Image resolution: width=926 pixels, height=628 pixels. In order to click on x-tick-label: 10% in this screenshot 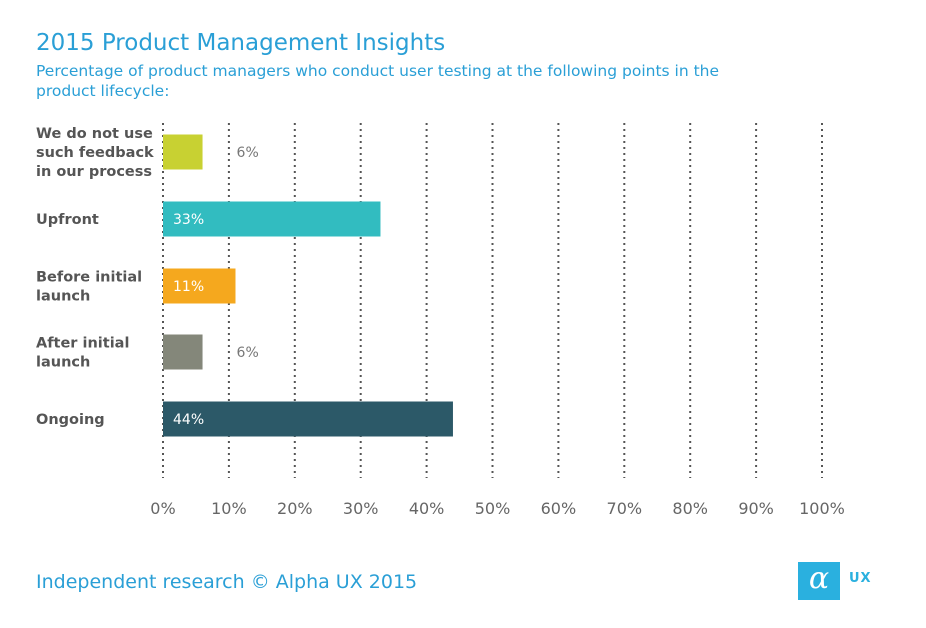, I will do `click(229, 508)`.